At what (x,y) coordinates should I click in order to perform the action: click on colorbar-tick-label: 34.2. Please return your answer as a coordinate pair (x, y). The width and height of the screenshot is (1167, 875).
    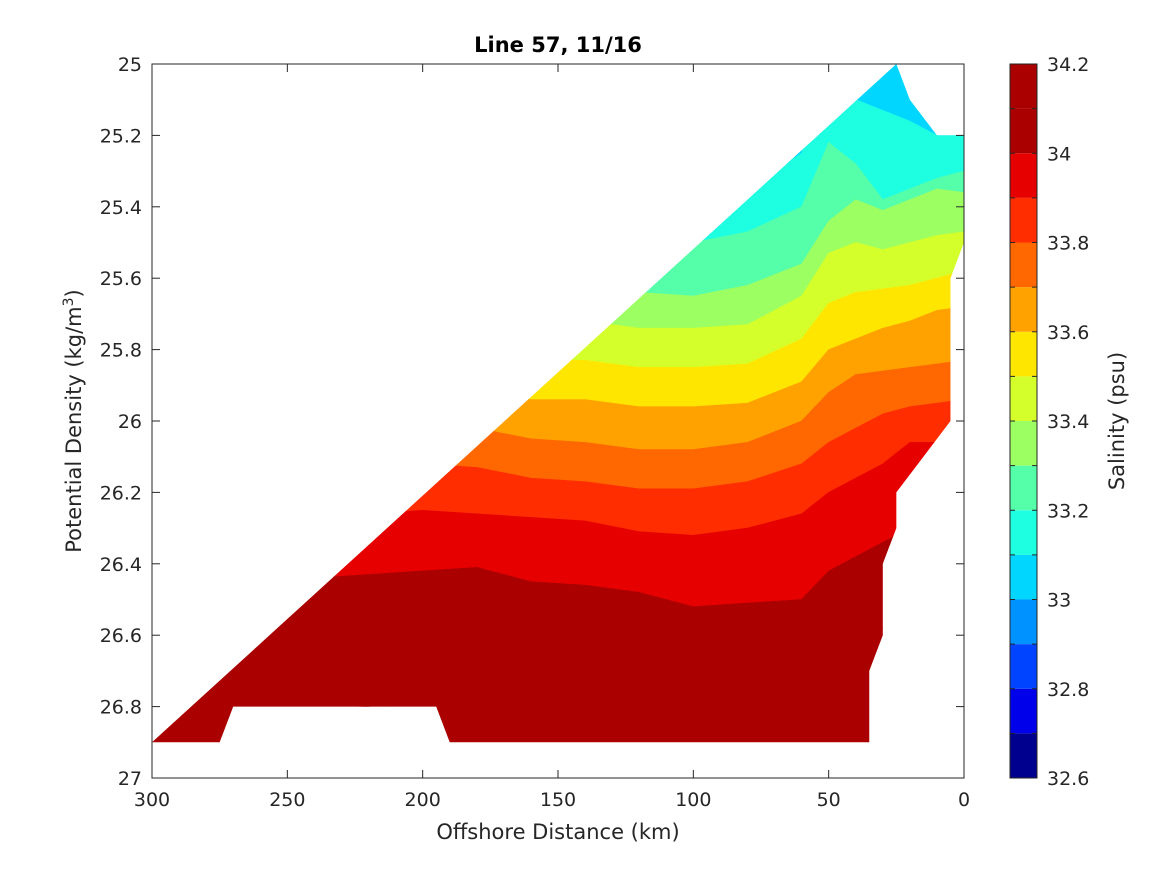
    Looking at the image, I should click on (1068, 65).